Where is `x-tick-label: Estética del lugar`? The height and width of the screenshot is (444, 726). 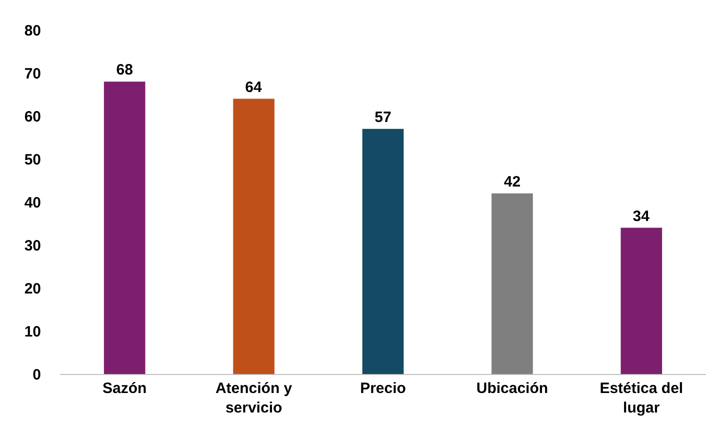
x-tick-label: Estética del lugar is located at coordinates (642, 398).